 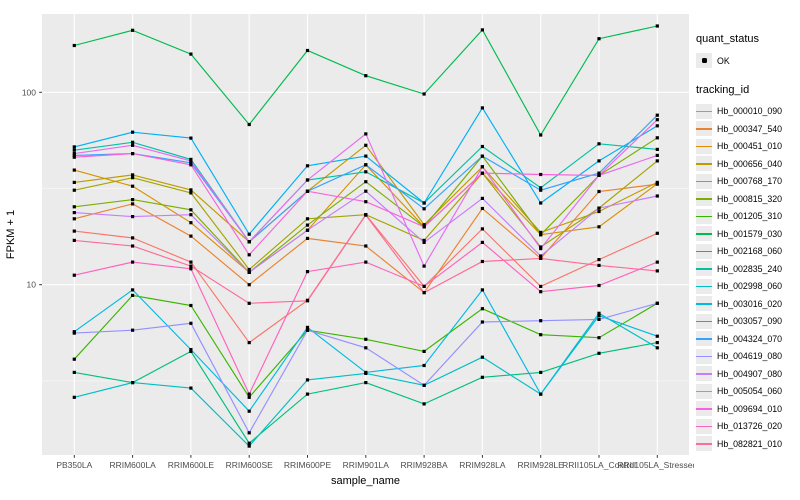 What do you see at coordinates (748, 129) in the screenshot?
I see `legend-key-tracking-id: Hb_000347_540` at bounding box center [748, 129].